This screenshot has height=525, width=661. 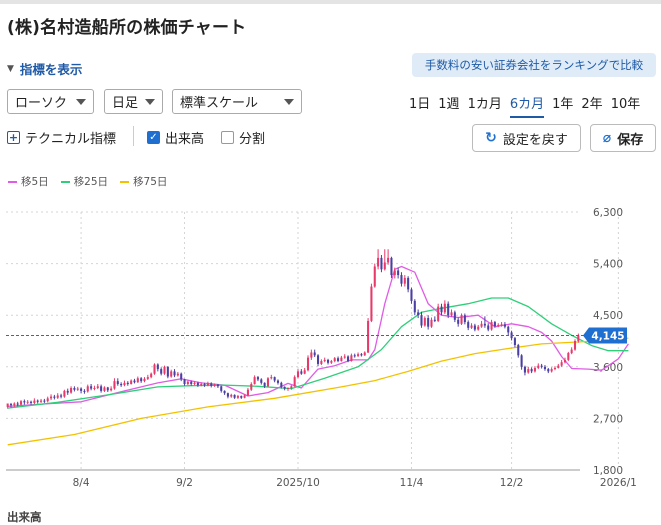 I want to click on period-tab-1y: 1年, so click(x=563, y=104).